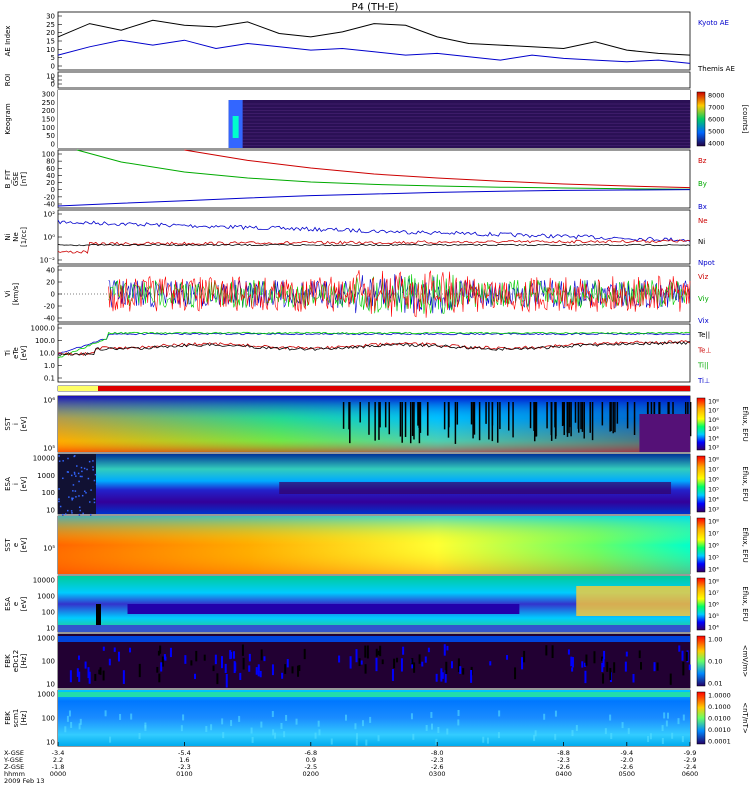 The image size is (750, 800). Describe the element at coordinates (563, 753) in the screenshot. I see `xtick-label-4-0: -8.8` at that location.